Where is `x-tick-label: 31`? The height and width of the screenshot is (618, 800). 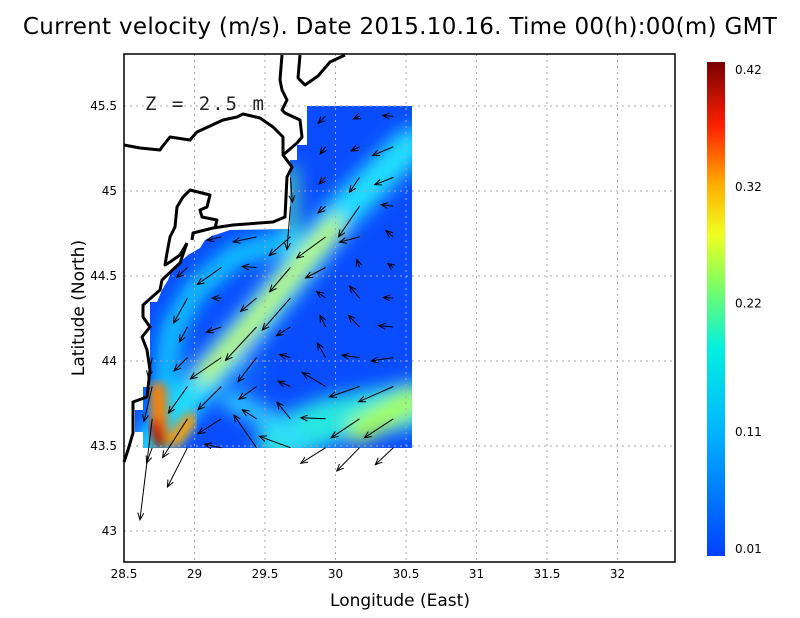 x-tick-label: 31 is located at coordinates (476, 574).